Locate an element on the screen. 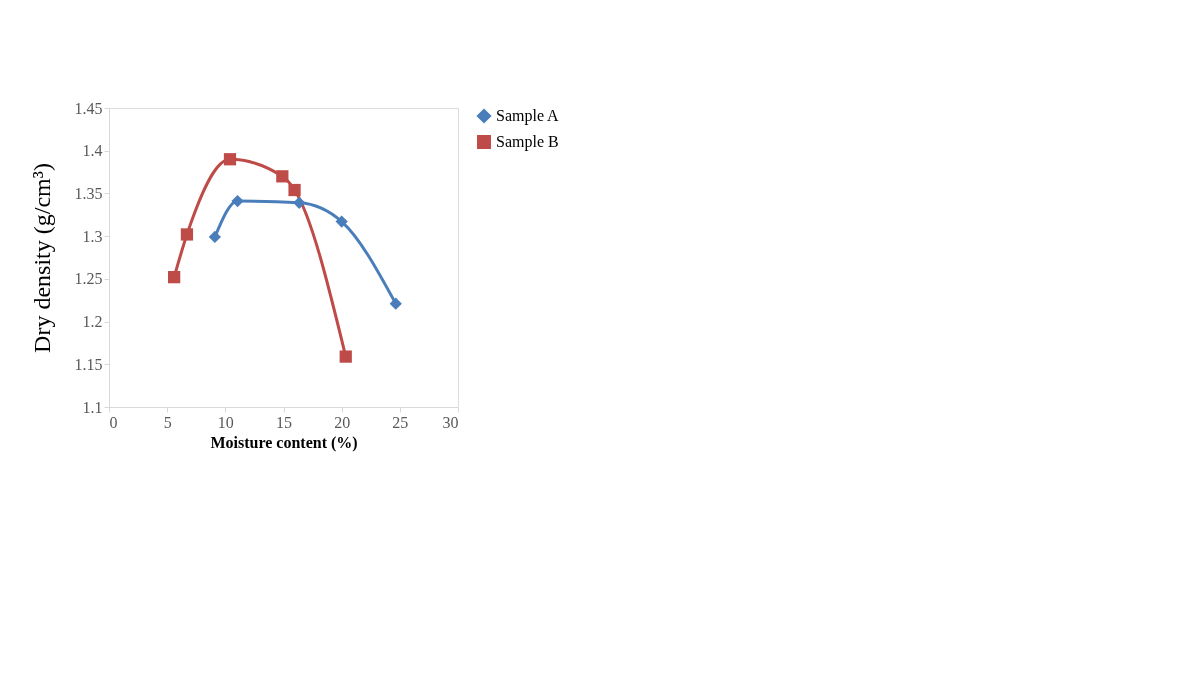 Image resolution: width=1204 pixels, height=686 pixels. x-tick-label: 10 is located at coordinates (225, 422).